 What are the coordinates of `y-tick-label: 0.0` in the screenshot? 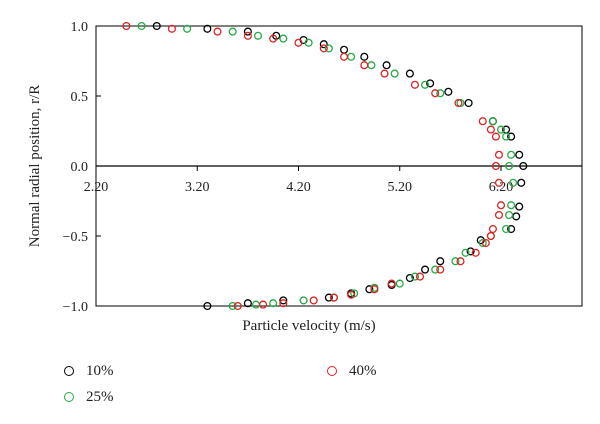 It's located at (80, 167).